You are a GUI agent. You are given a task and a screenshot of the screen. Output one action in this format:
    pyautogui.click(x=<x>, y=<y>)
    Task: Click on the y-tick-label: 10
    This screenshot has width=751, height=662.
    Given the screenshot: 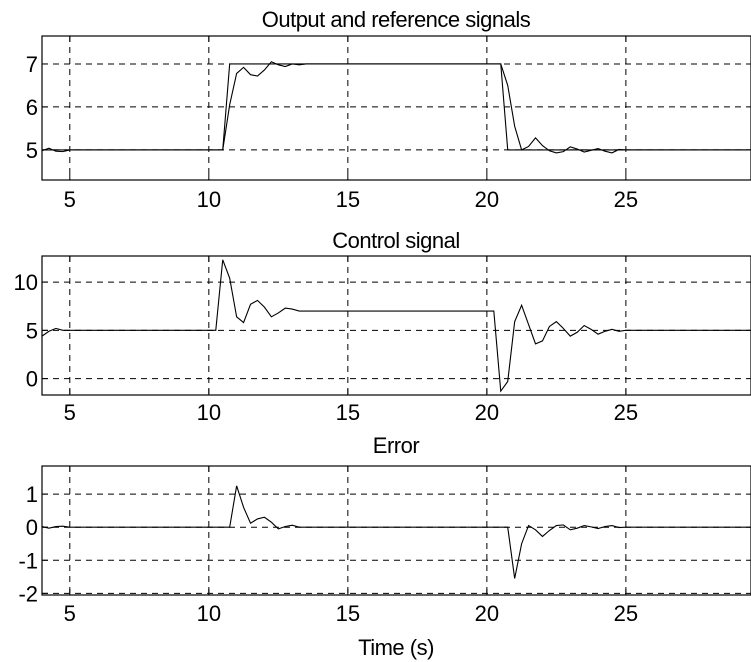 What is the action you would take?
    pyautogui.click(x=26, y=282)
    